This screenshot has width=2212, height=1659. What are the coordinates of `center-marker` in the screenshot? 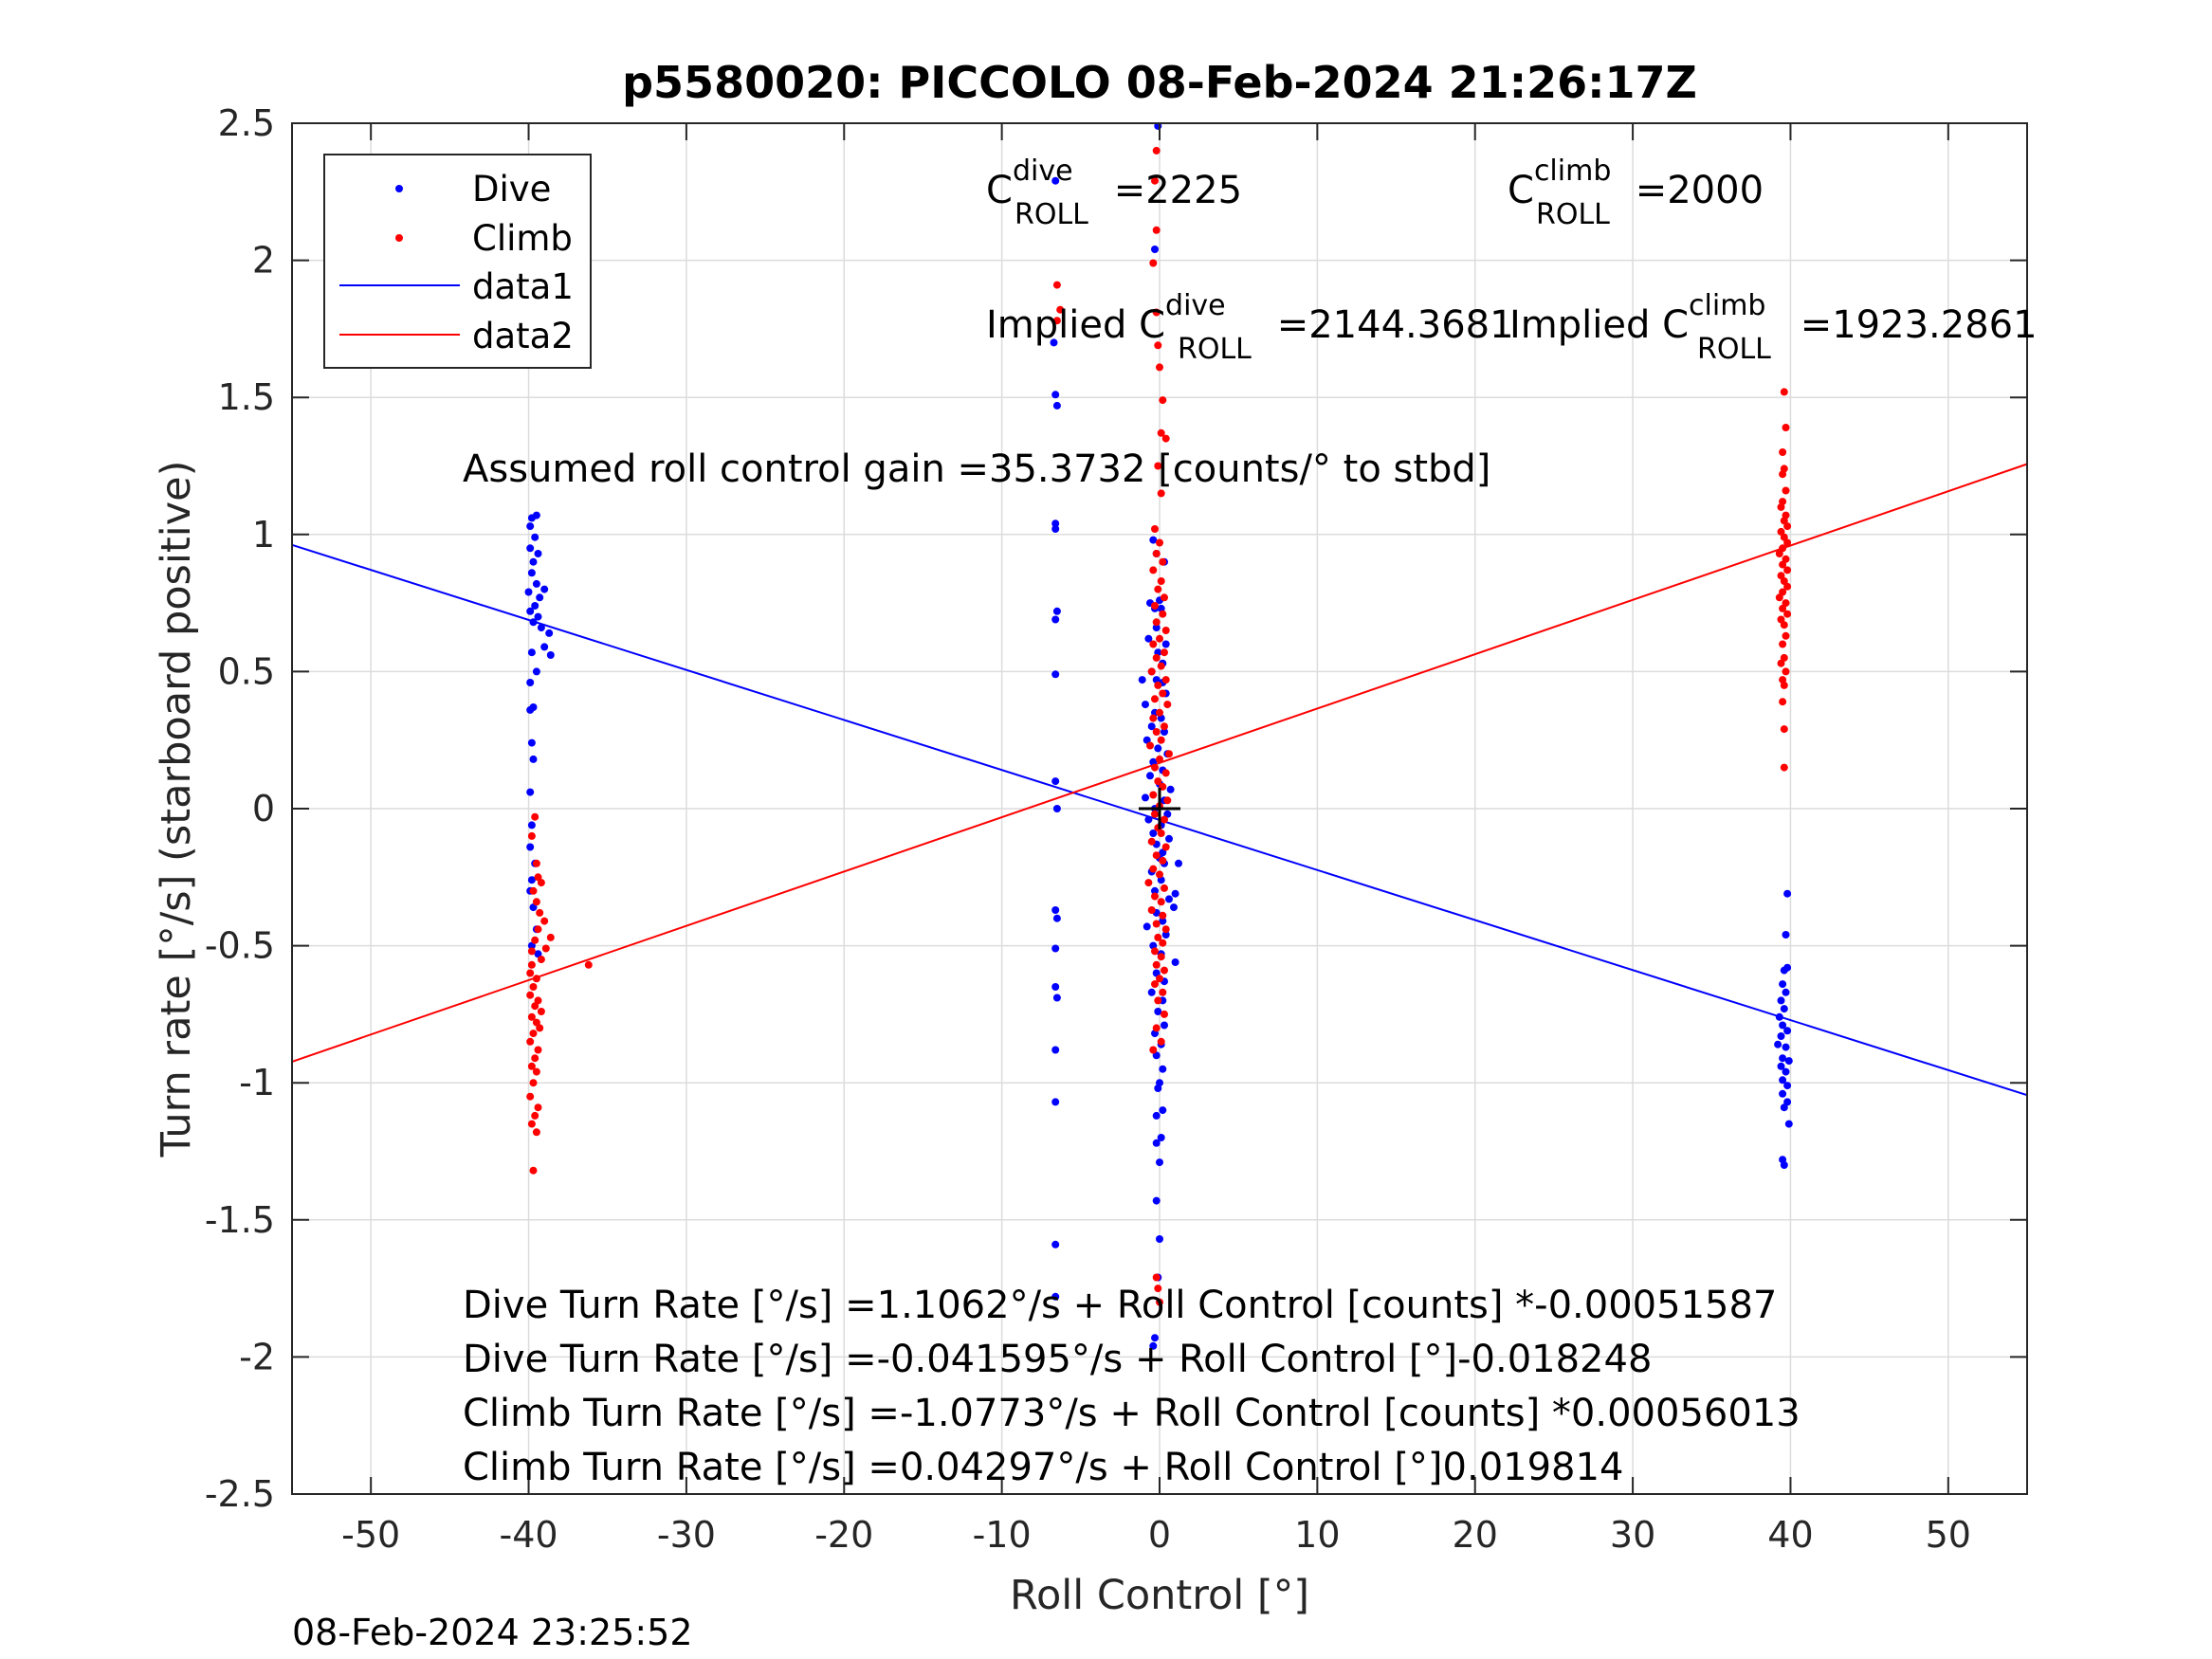 It's located at (1159, 809).